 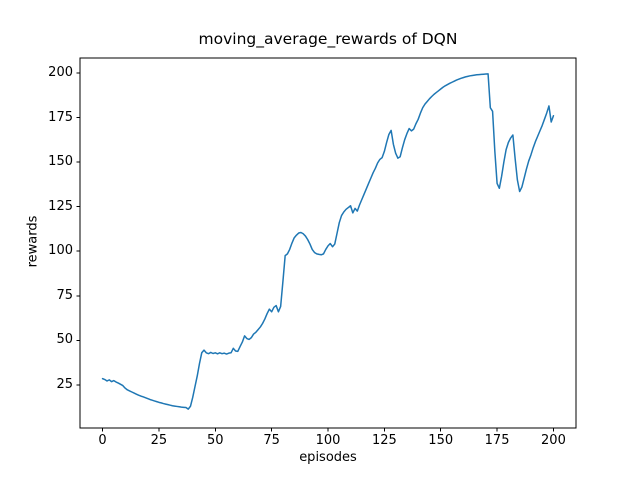 What do you see at coordinates (60, 72) in the screenshot?
I see `y-tick-label: 200` at bounding box center [60, 72].